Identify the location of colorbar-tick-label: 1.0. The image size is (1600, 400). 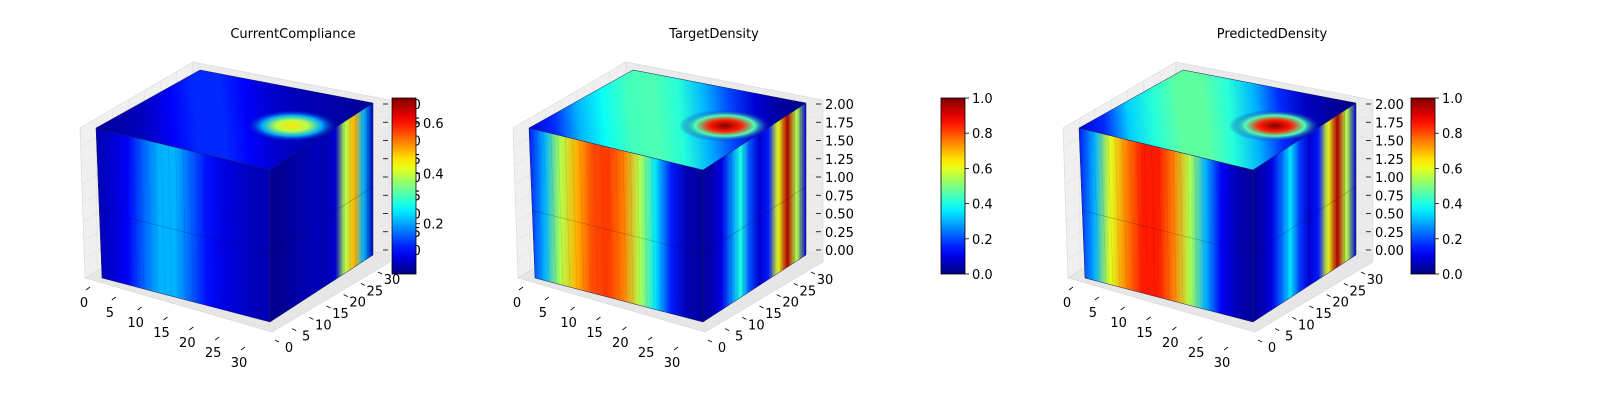
(982, 99).